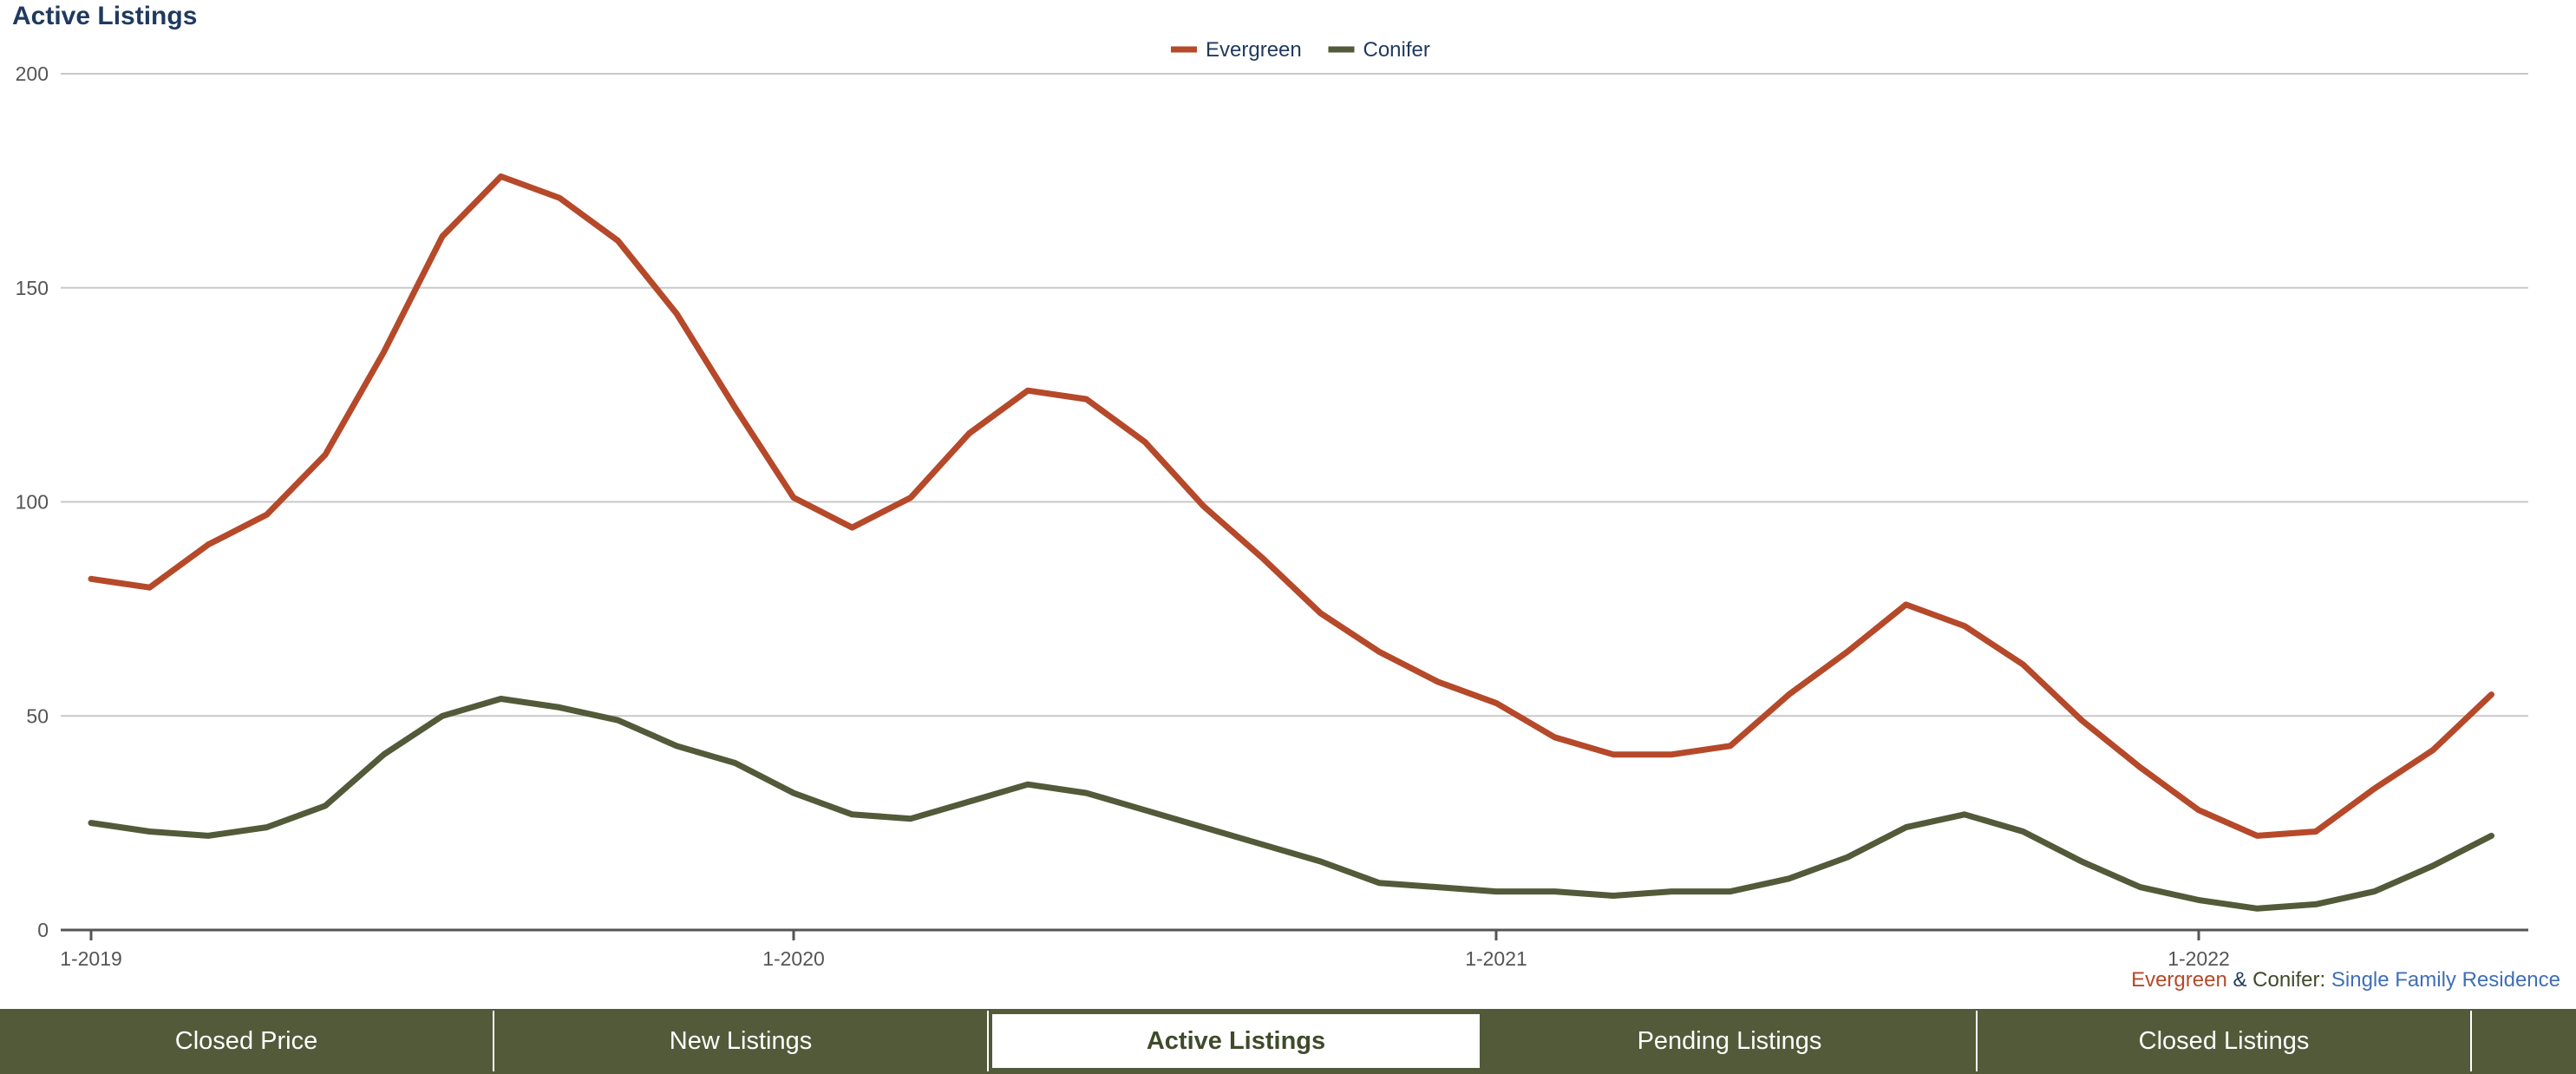 This screenshot has width=2576, height=1074. What do you see at coordinates (2179, 980) in the screenshot?
I see `caption-area1: Evergreen` at bounding box center [2179, 980].